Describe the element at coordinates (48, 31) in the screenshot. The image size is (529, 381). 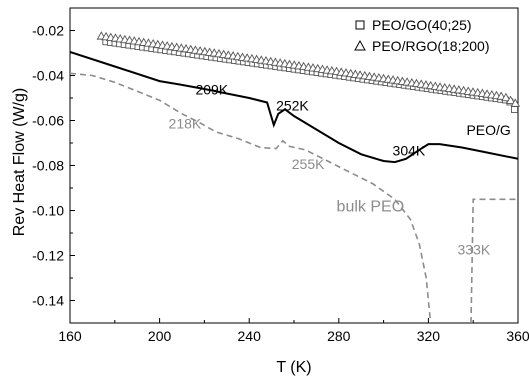
I see `y-tick-label: -0.02` at that location.